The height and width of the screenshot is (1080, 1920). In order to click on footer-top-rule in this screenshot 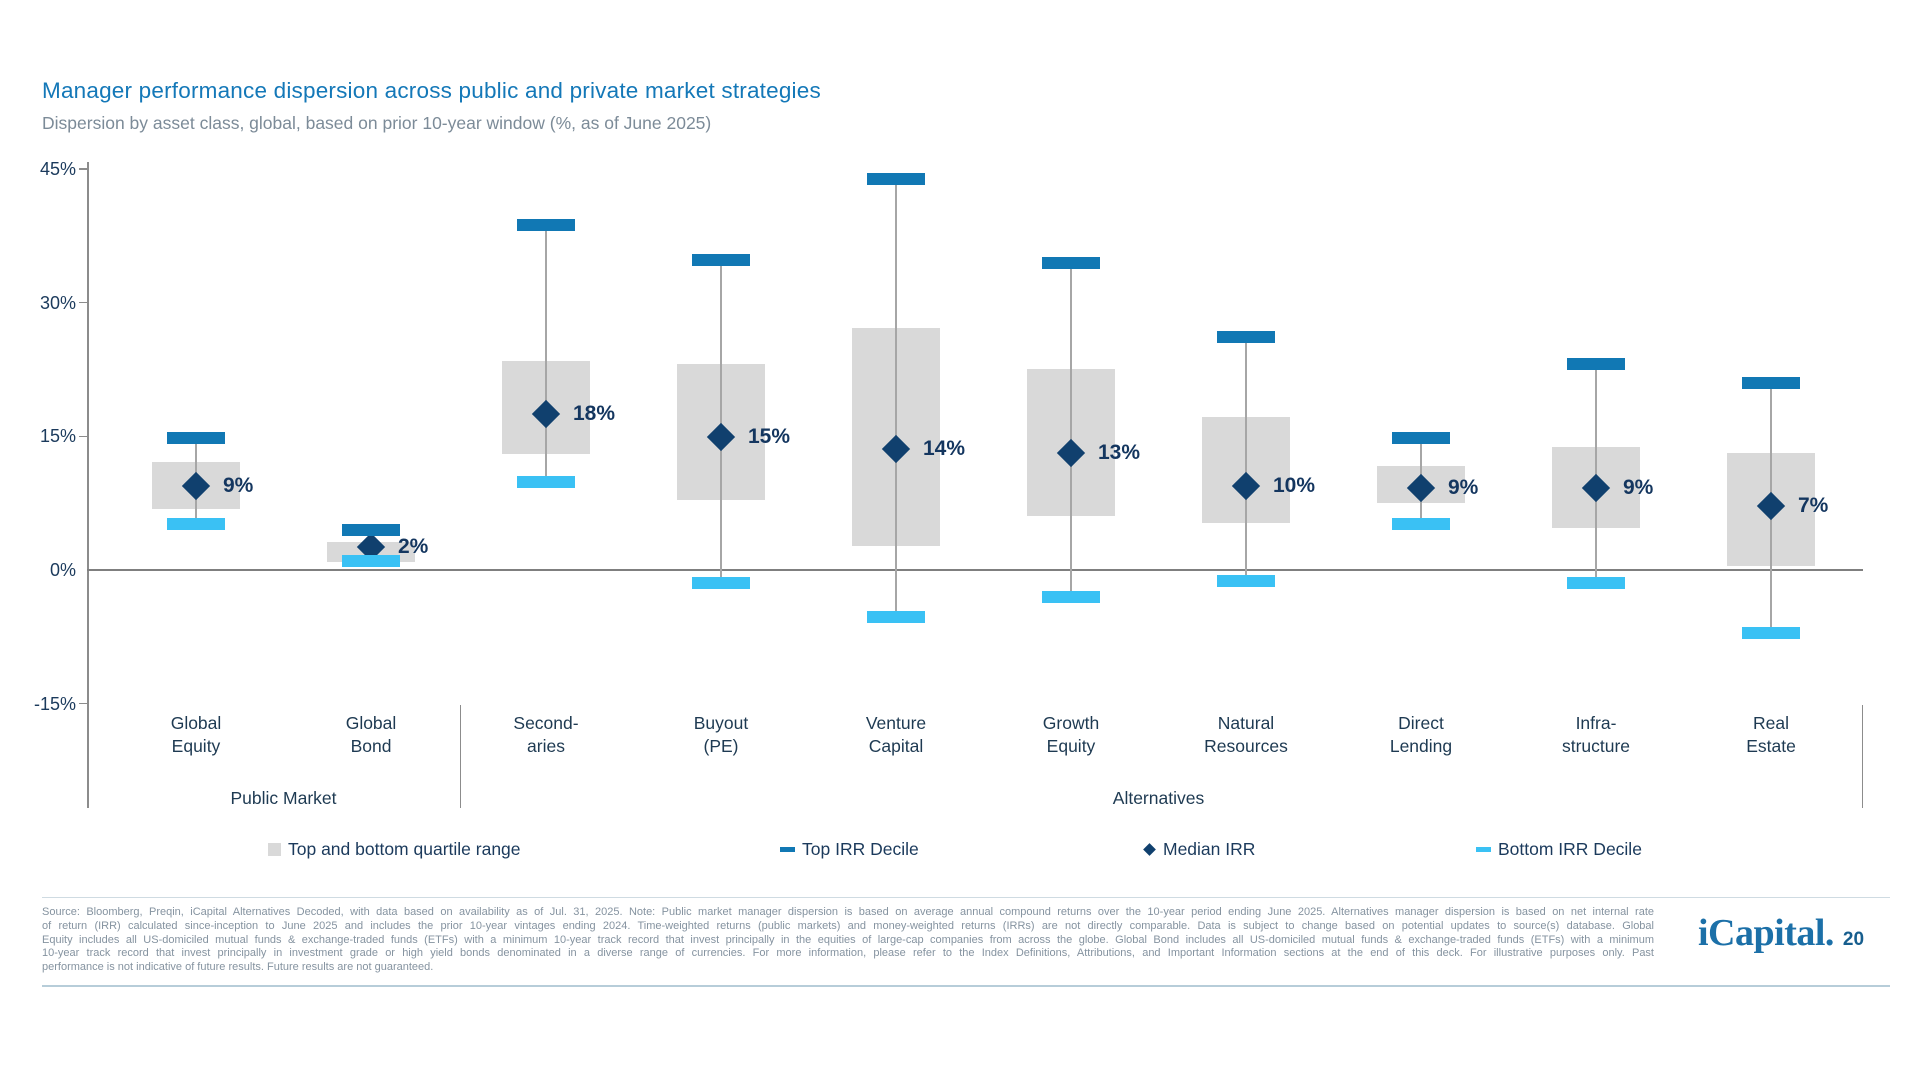, I will do `click(966, 897)`.